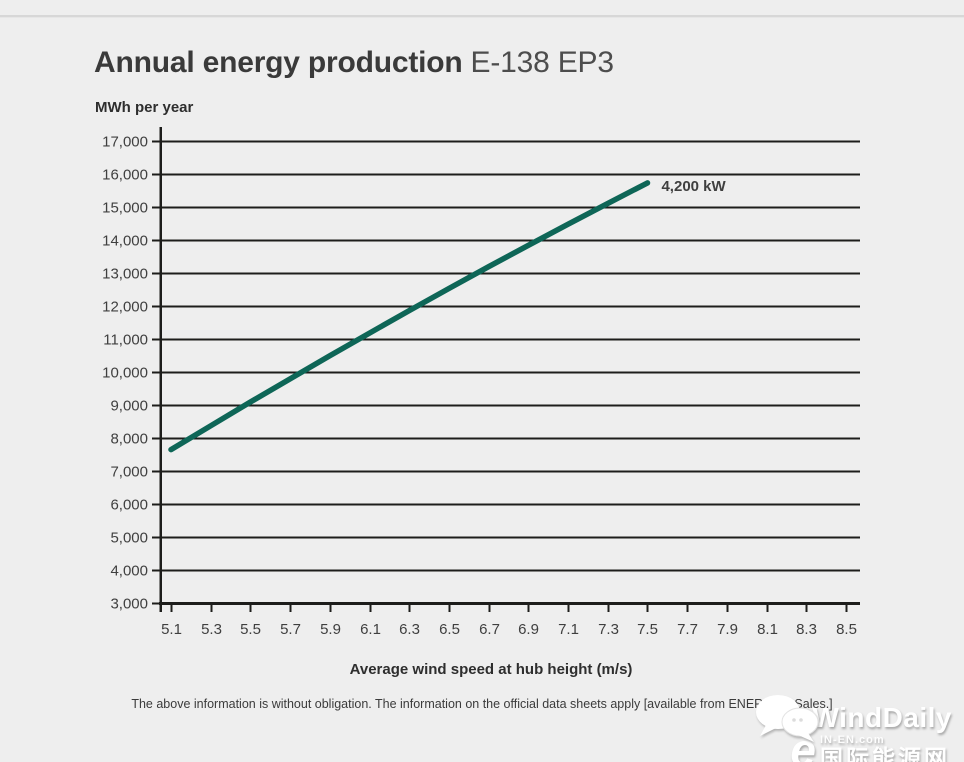  I want to click on x-tick-label: 8.5, so click(846, 629).